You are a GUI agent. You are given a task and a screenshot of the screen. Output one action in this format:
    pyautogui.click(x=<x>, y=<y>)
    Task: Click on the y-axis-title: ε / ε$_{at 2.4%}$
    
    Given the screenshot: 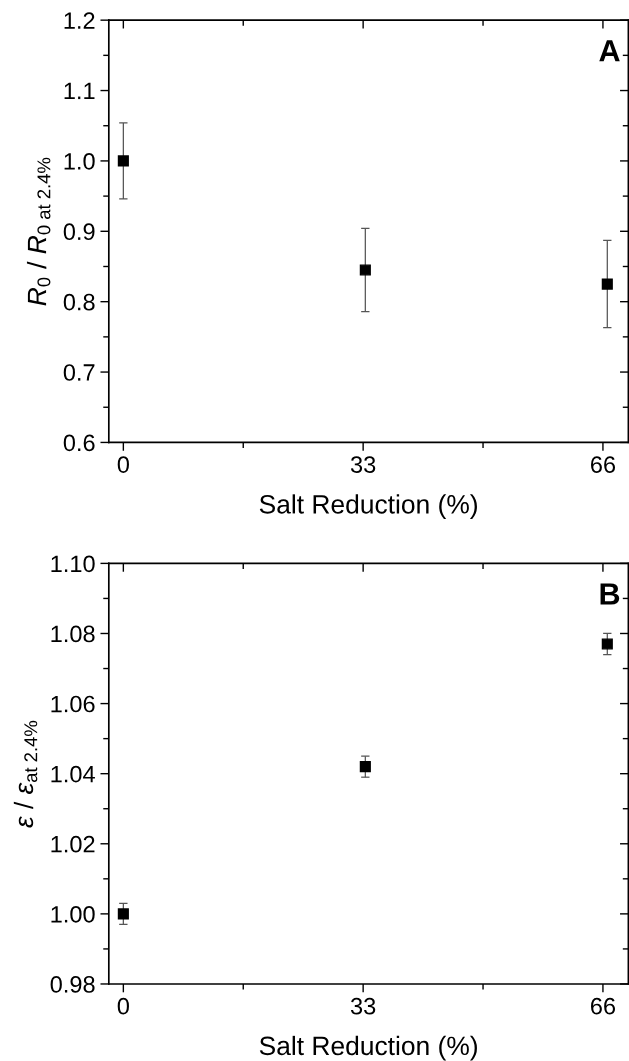 What is the action you would take?
    pyautogui.click(x=25, y=774)
    